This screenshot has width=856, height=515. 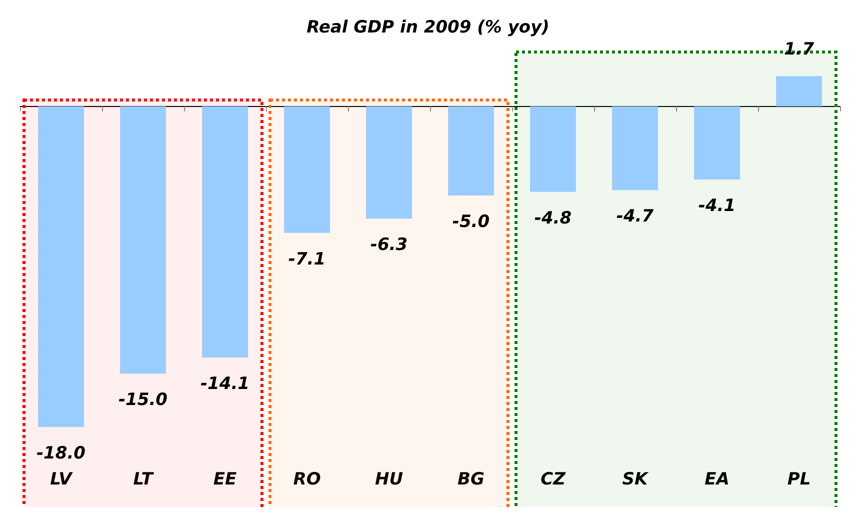 What do you see at coordinates (799, 50) in the screenshot?
I see `data-label: 1.7` at bounding box center [799, 50].